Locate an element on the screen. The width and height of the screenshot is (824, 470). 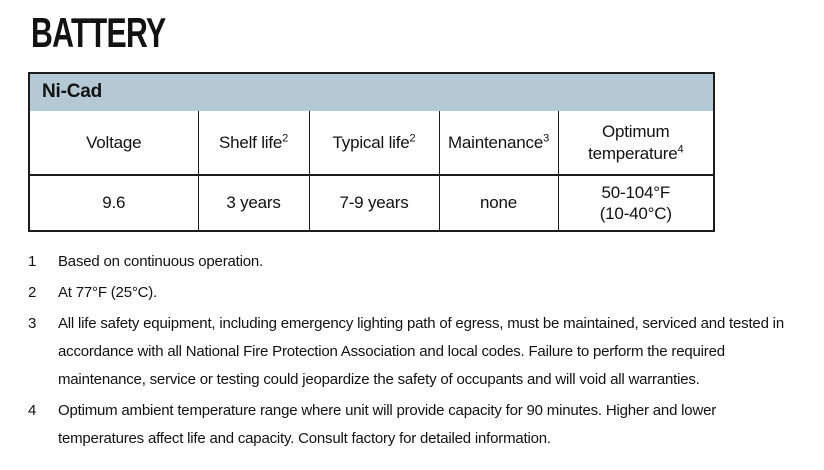
optimum-temperature-celsius: (10-40°C) is located at coordinates (635, 213).